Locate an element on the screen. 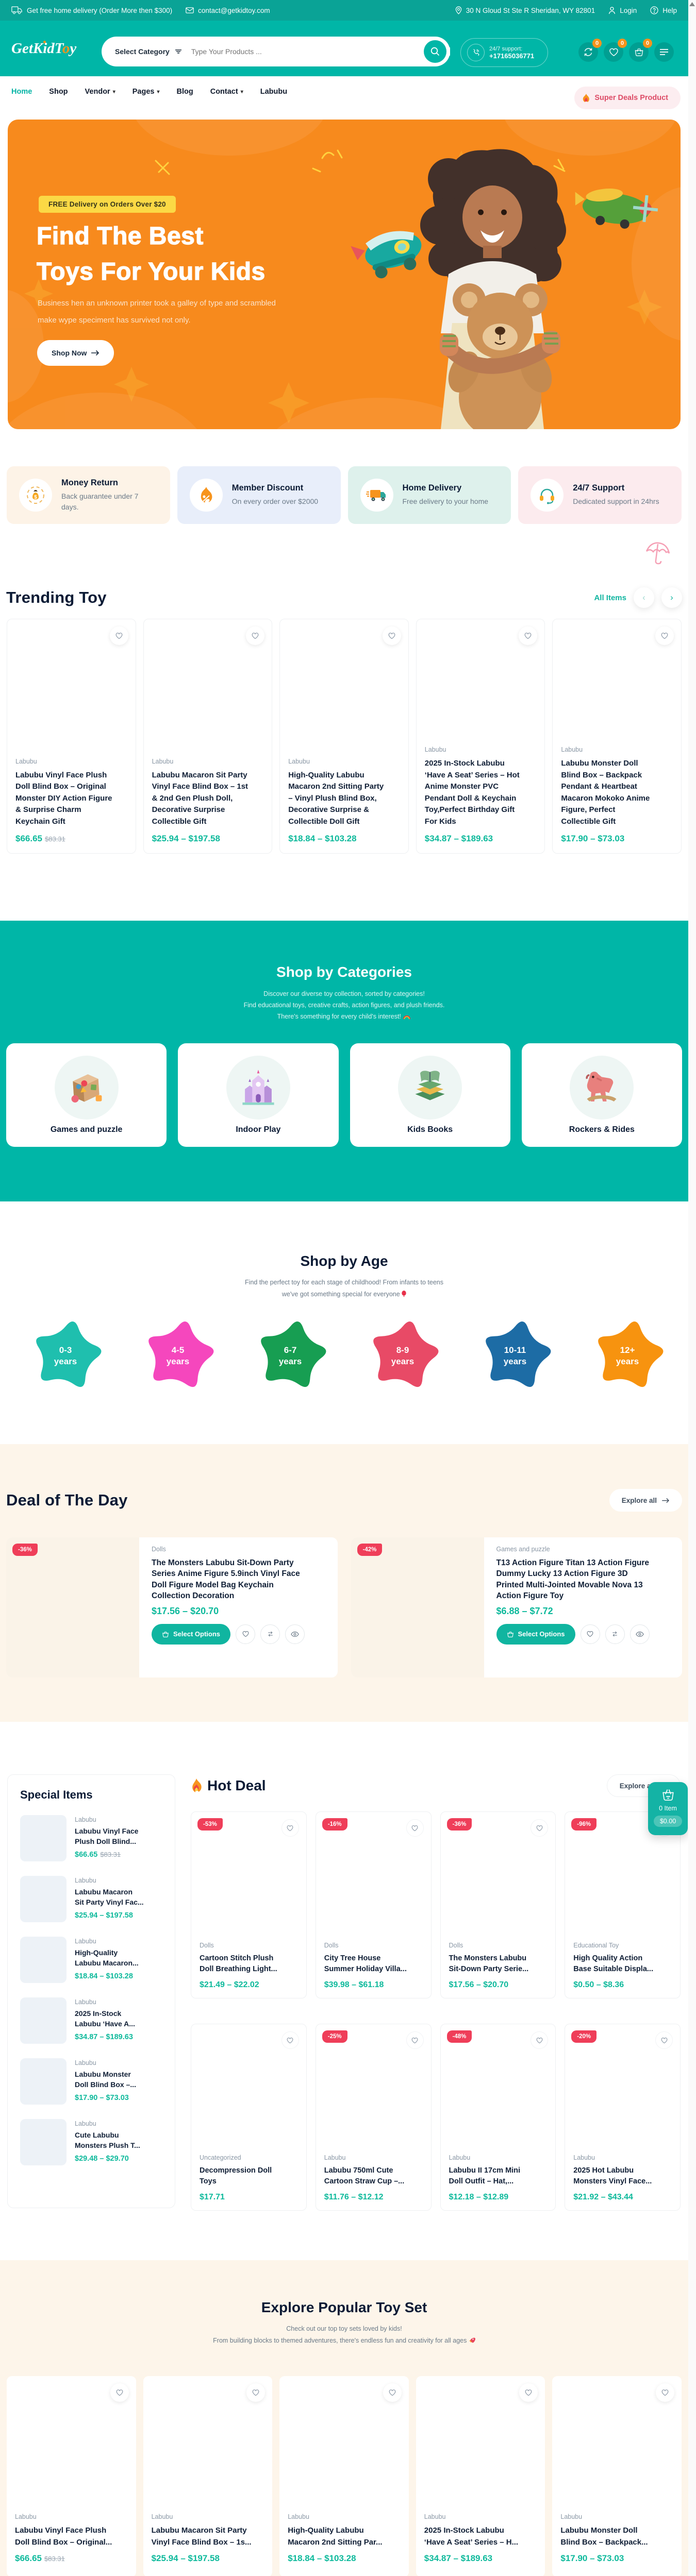 The image size is (696, 2576). svg-text: 12+ is located at coordinates (627, 1350).